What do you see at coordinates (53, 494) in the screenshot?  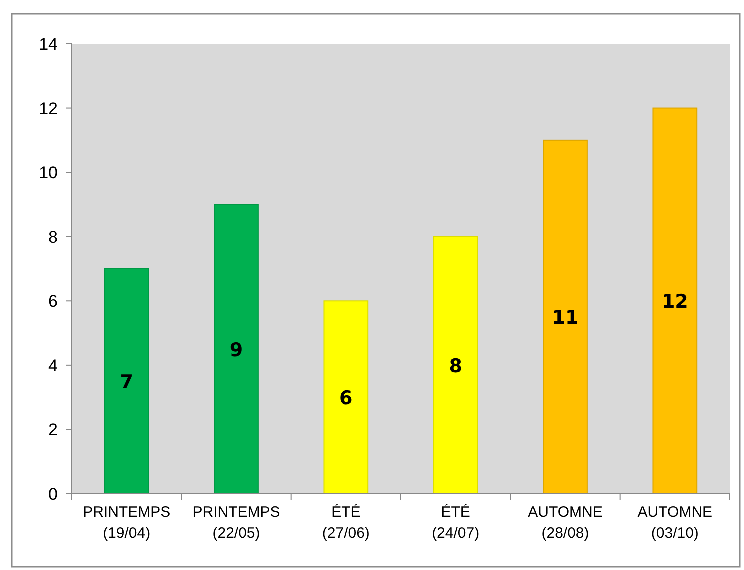 I see `y-tick-label: 0` at bounding box center [53, 494].